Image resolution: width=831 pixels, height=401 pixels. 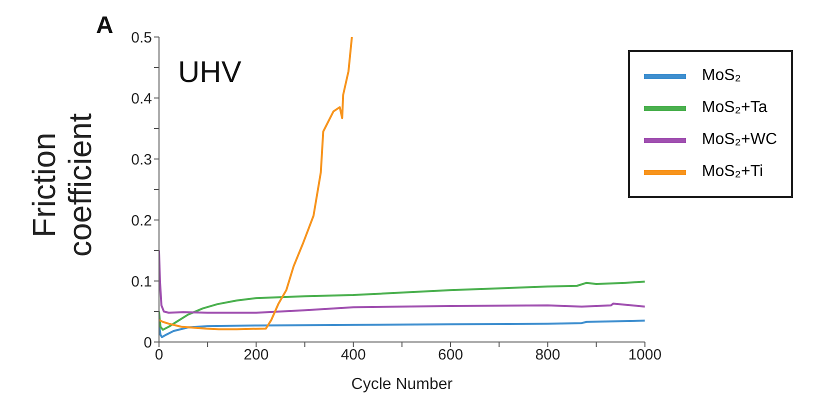 I want to click on y-tick-label: 0.3, so click(x=141, y=159).